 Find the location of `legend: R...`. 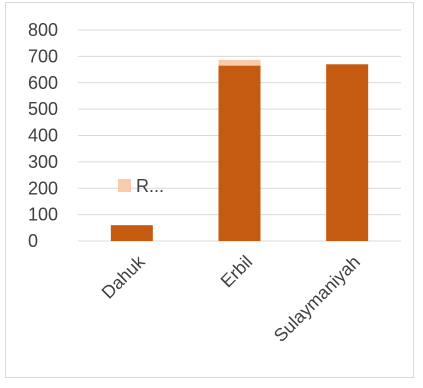

legend: R... is located at coordinates (141, 186).